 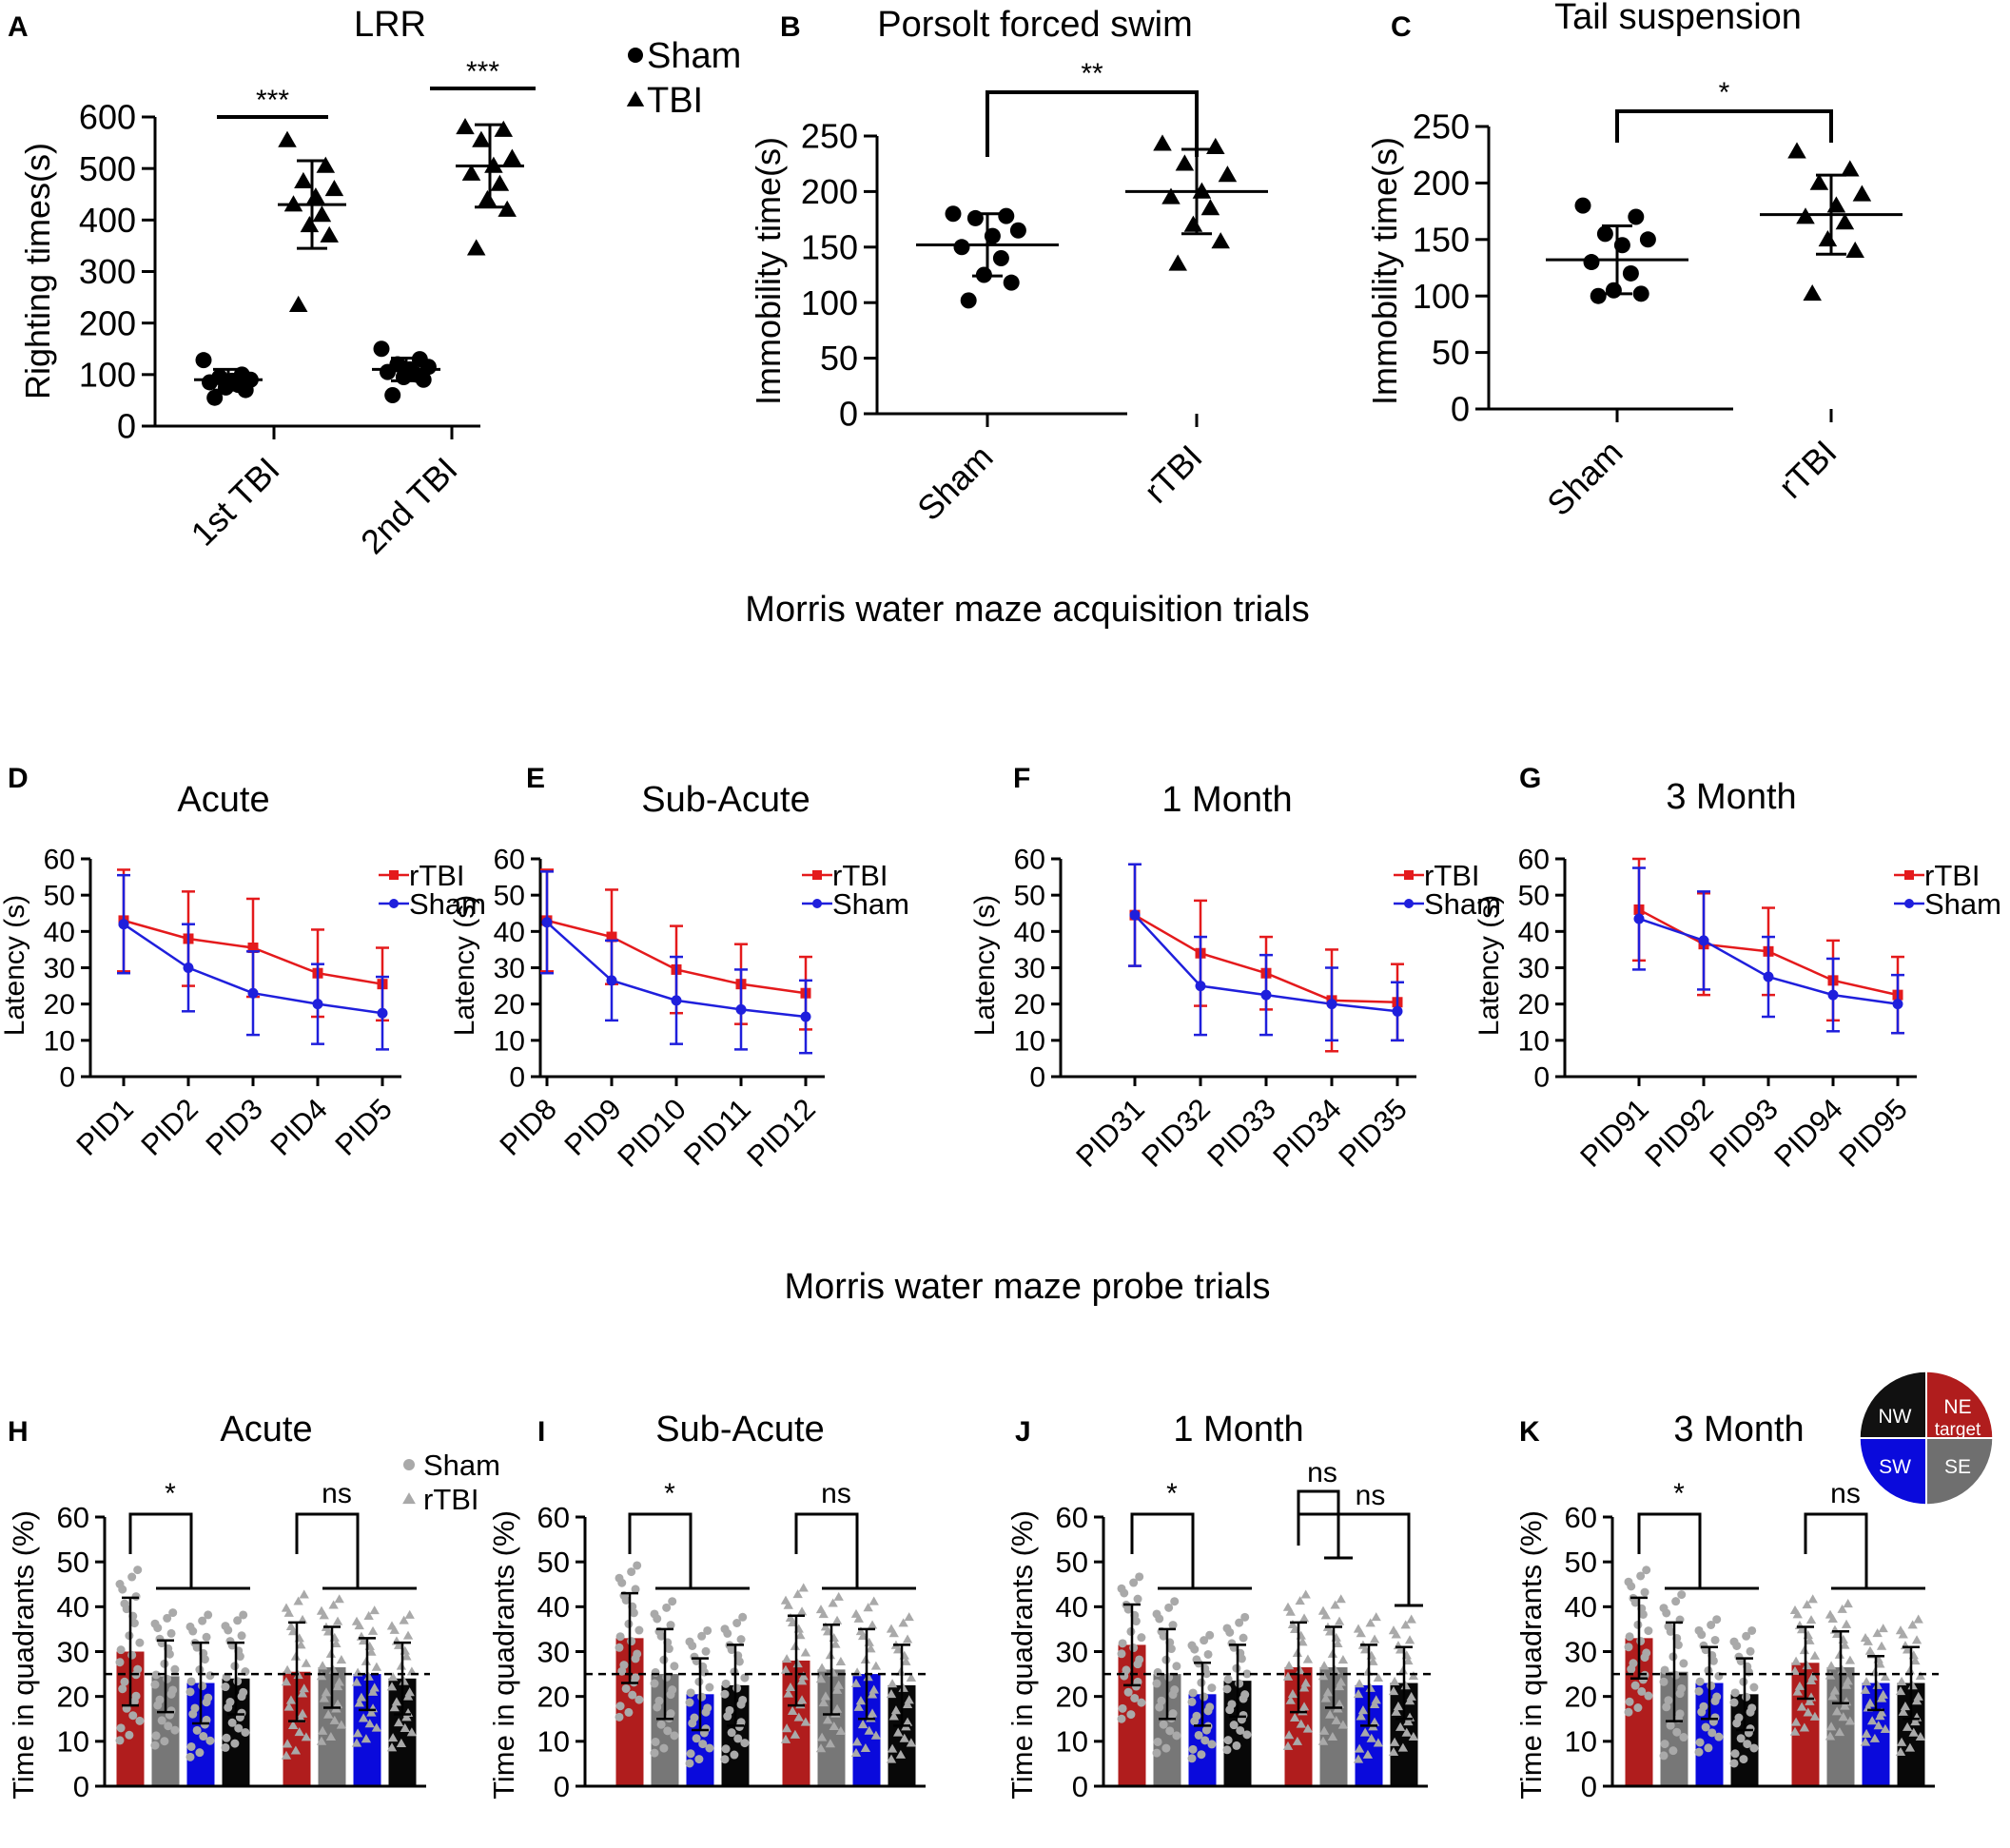 I want to click on panel-b-y-tick-label: 150, so click(x=830, y=247).